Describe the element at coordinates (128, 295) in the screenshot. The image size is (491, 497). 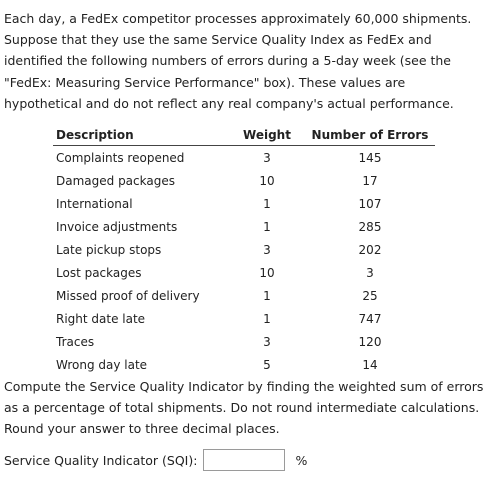
I see `row-description: Missed proof of delivery` at that location.